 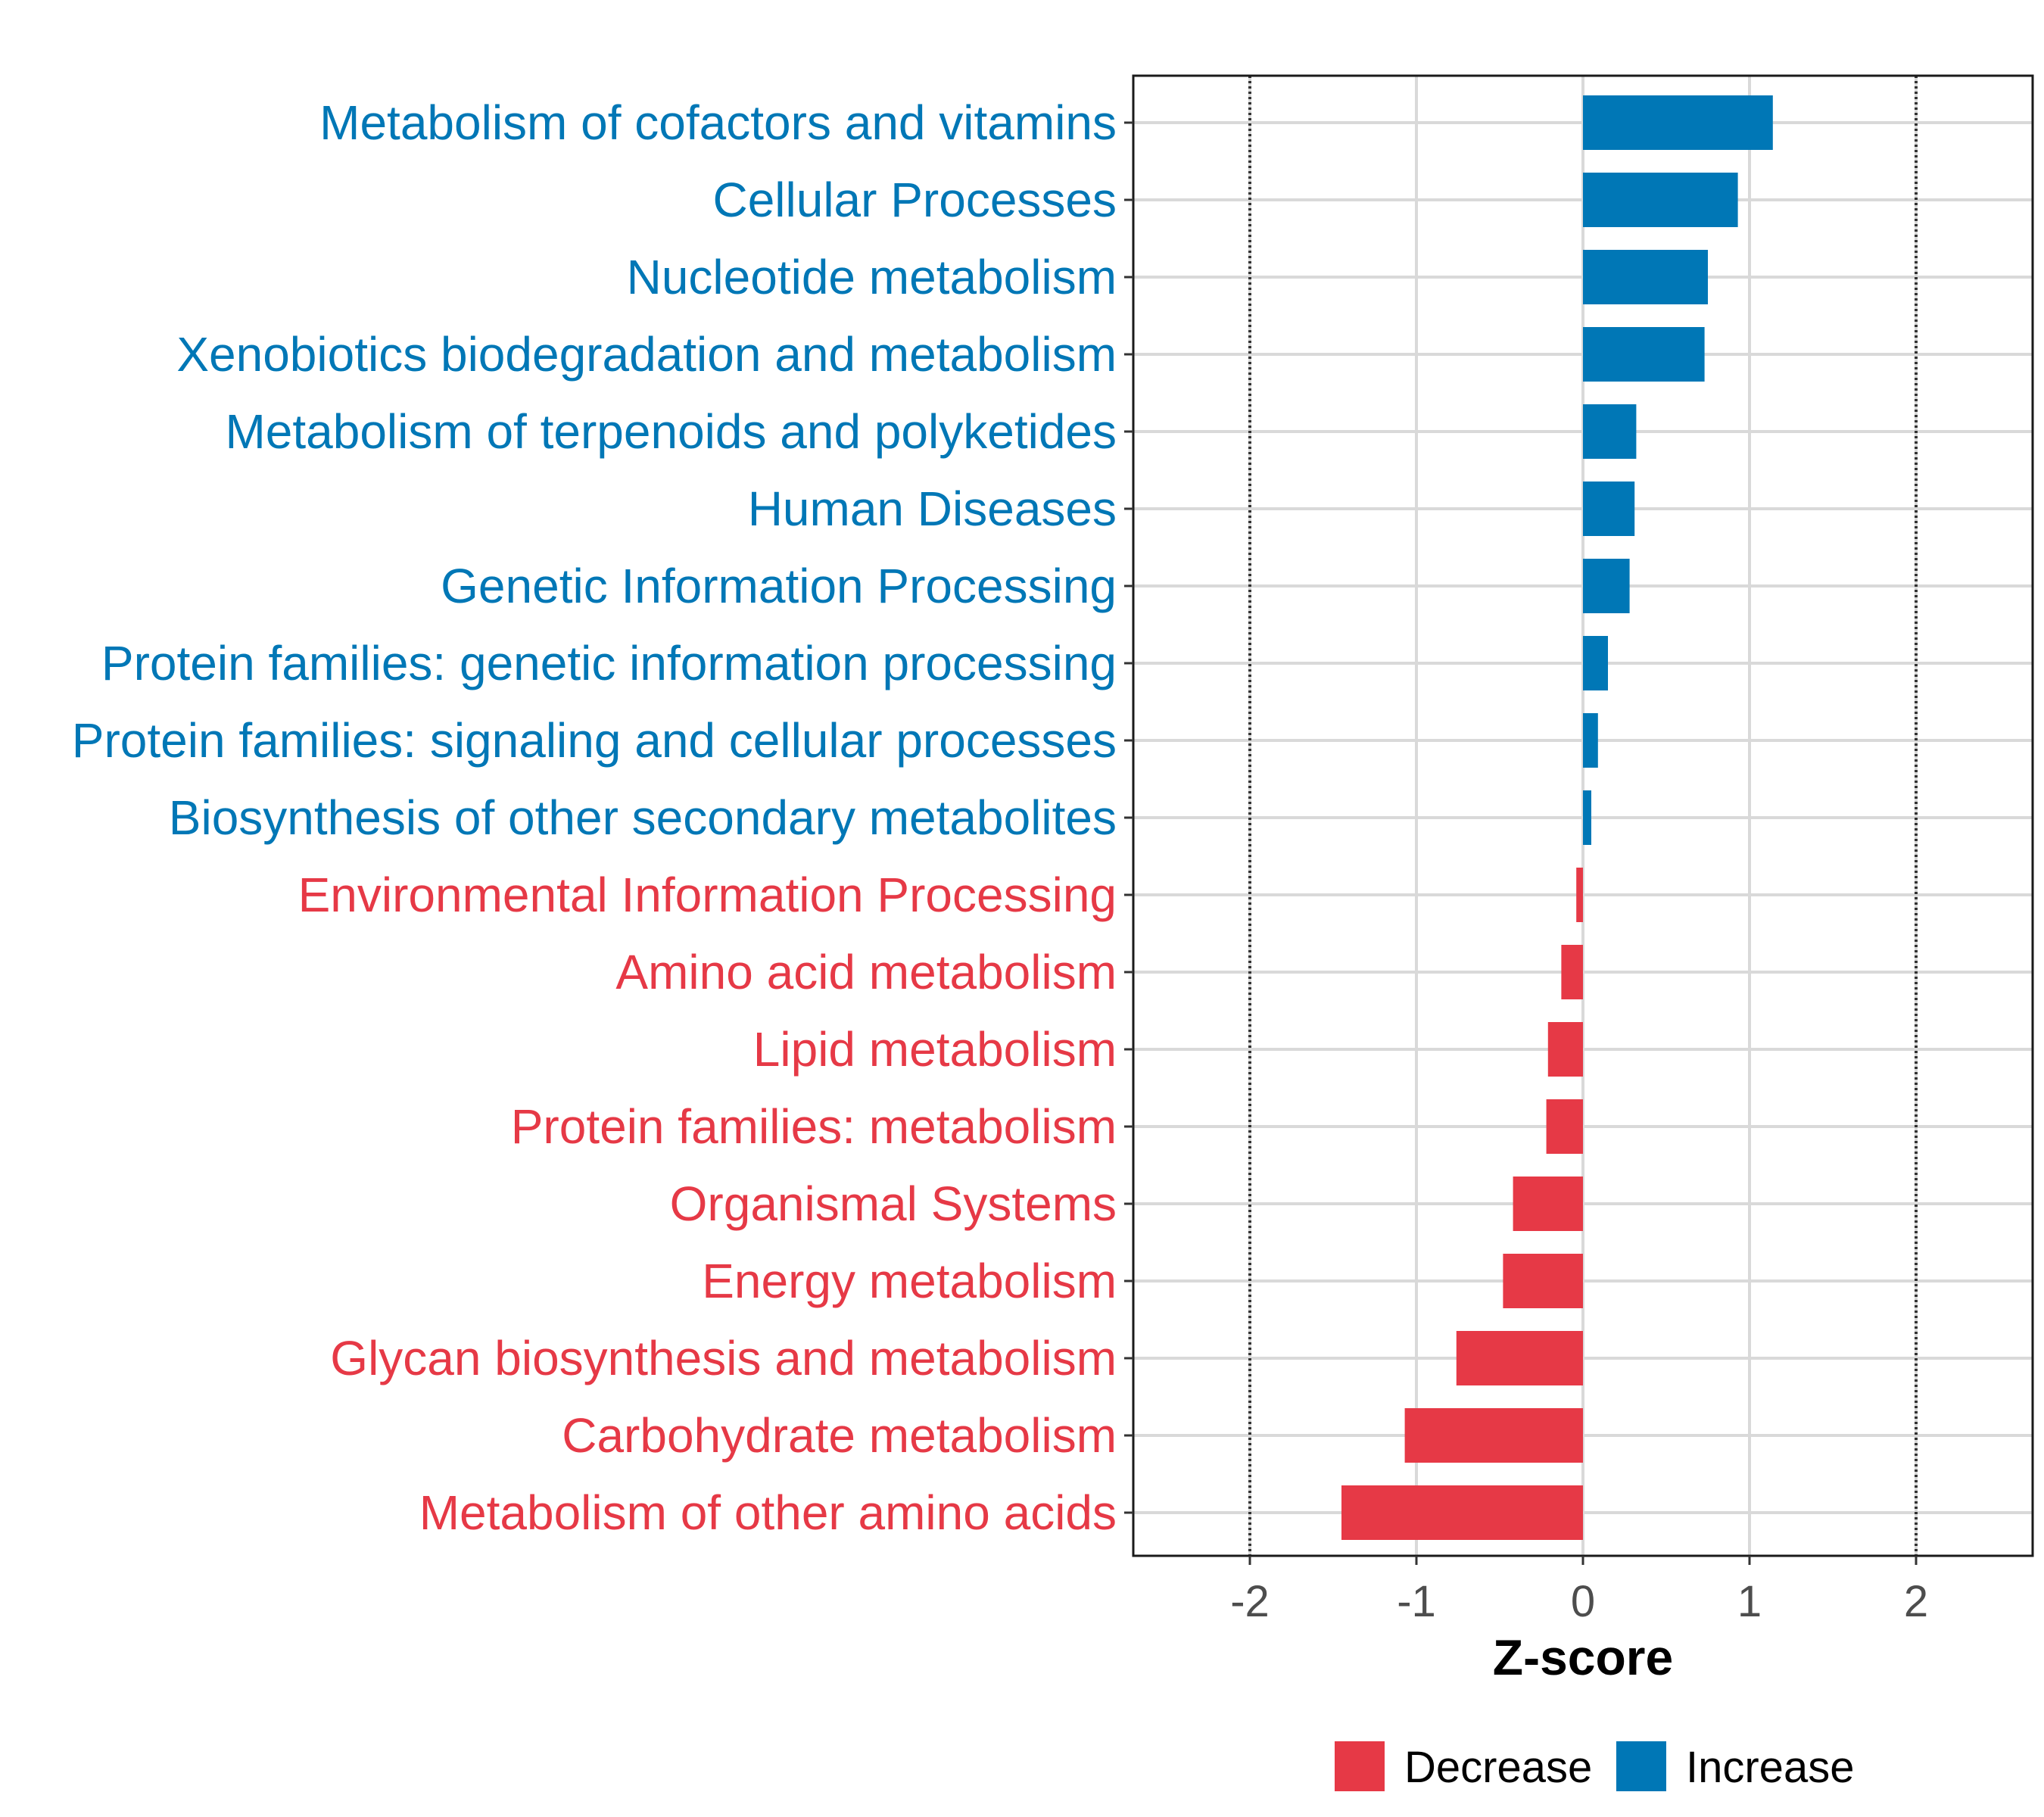 What do you see at coordinates (718, 122) in the screenshot?
I see `y-tick-label-metabolism-of-cofactors-and-vitamins: Metabolism of cofactors and vitamins` at bounding box center [718, 122].